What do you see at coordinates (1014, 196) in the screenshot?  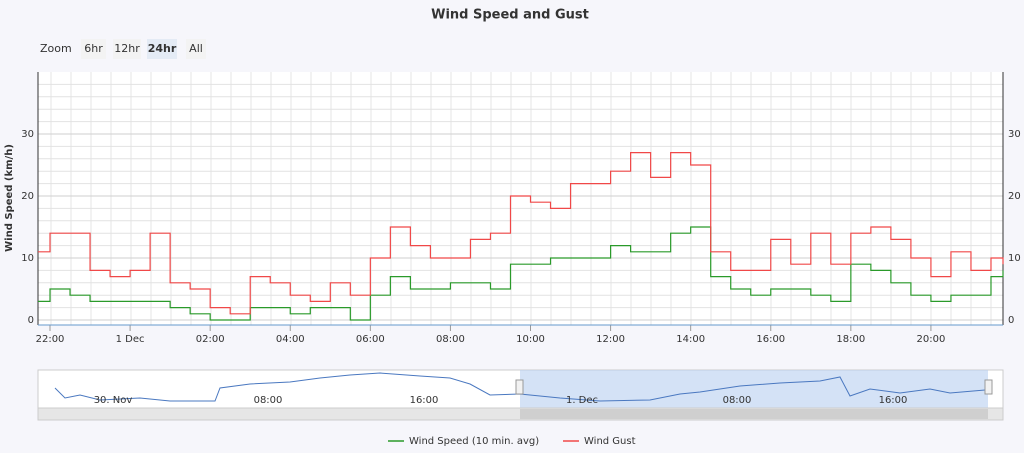 I see `y2-tick-label: 20` at bounding box center [1014, 196].